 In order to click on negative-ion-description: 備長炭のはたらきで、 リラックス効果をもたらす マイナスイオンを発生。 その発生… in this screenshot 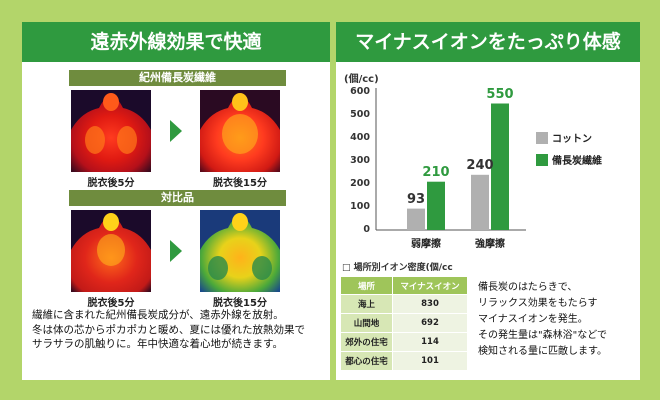, I will do `click(558, 320)`.